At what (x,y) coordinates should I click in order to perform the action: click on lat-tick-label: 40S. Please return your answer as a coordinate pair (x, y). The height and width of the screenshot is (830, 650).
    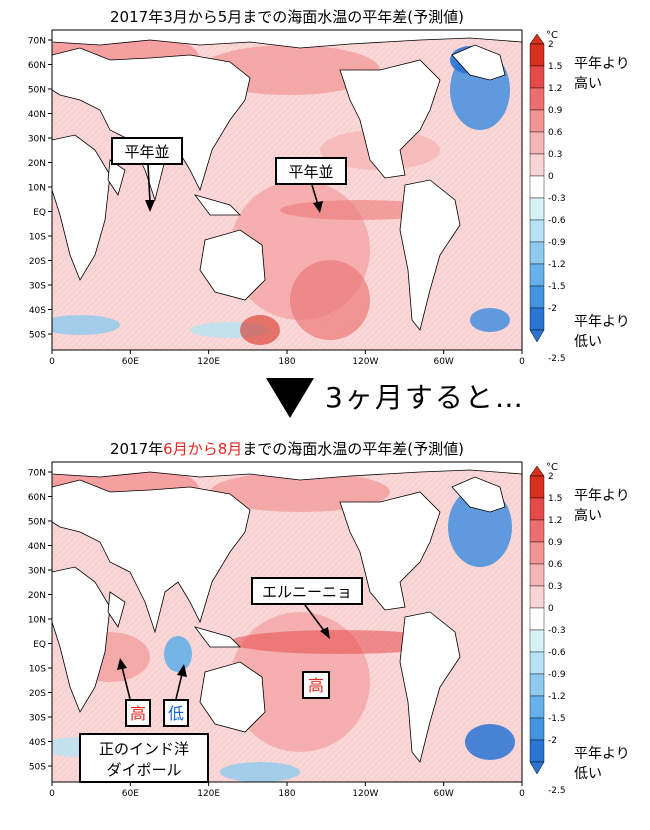
    Looking at the image, I should click on (37, 311).